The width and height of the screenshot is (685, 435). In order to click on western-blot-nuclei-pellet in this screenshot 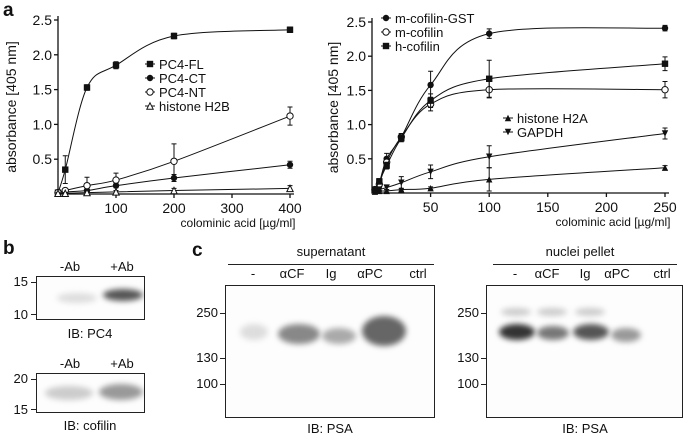, I will do `click(584, 351)`.